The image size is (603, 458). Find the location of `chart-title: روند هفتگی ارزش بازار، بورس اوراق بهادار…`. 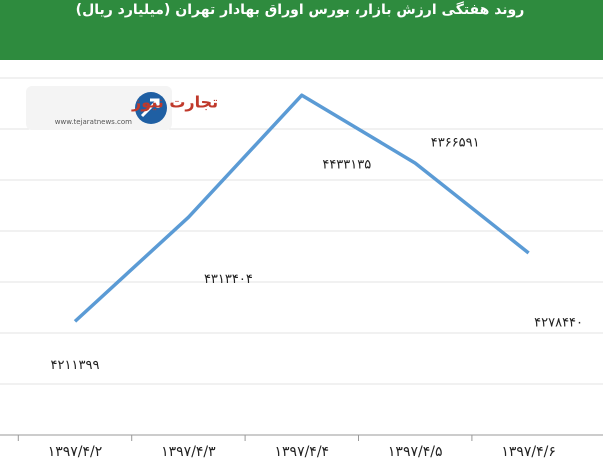

chart-title: روند هفتگی ارزش بازار، بورس اوراق بهادار… is located at coordinates (300, 9).